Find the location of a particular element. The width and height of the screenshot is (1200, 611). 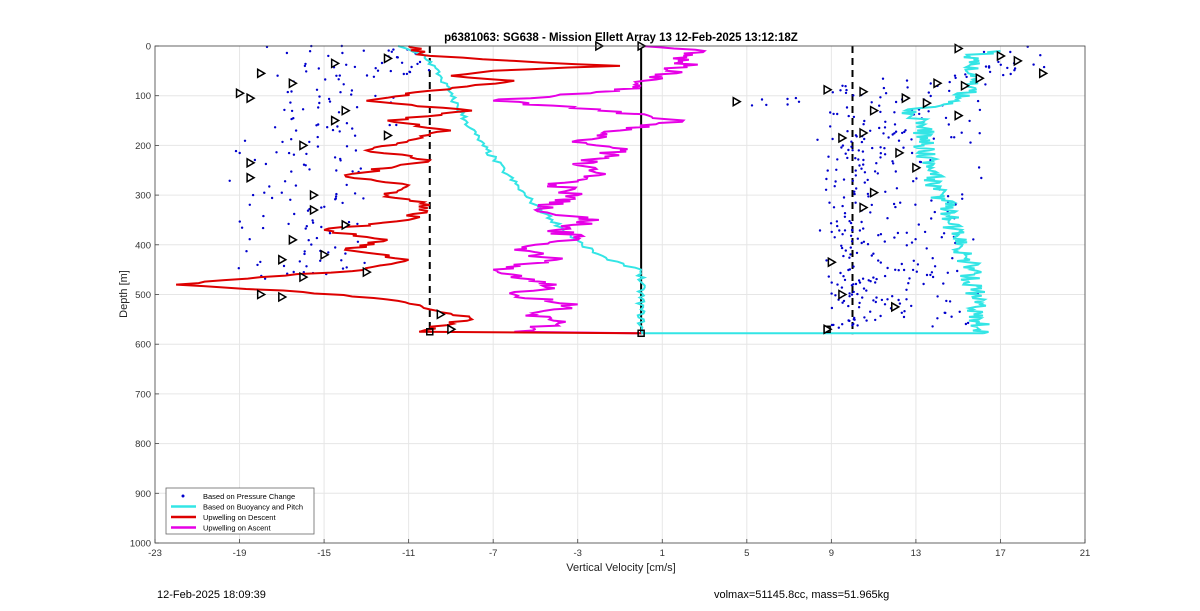

x-tick-label: 13 is located at coordinates (916, 553).